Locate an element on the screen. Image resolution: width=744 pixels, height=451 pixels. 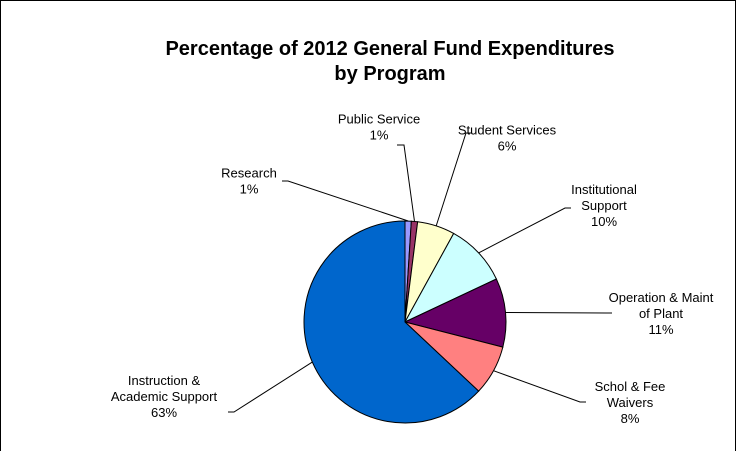
slice-name-label: Instruction & is located at coordinates (164, 380).